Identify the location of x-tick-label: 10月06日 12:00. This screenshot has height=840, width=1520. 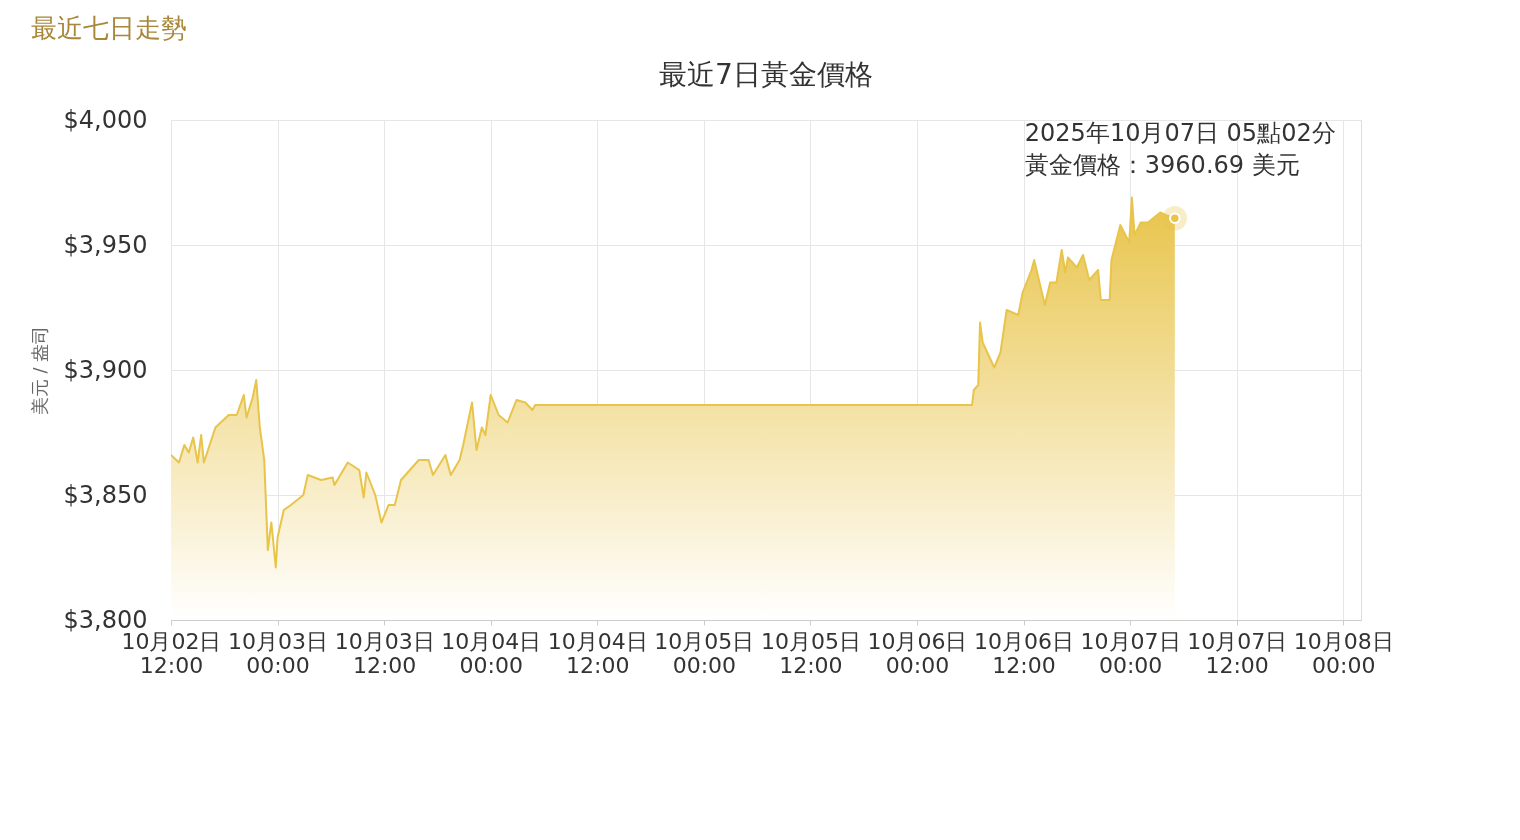
(1024, 653).